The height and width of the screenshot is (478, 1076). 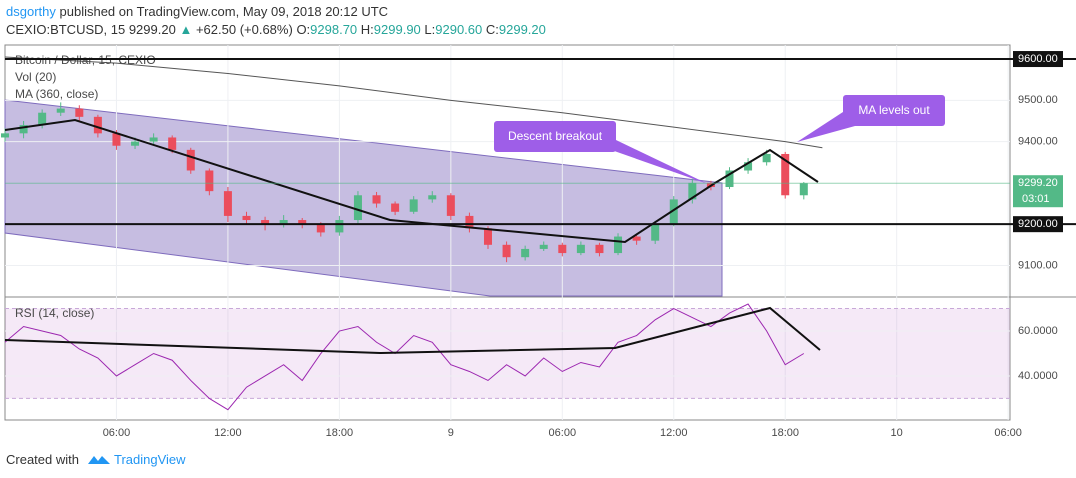 I want to click on low: 9290.60, so click(x=459, y=29).